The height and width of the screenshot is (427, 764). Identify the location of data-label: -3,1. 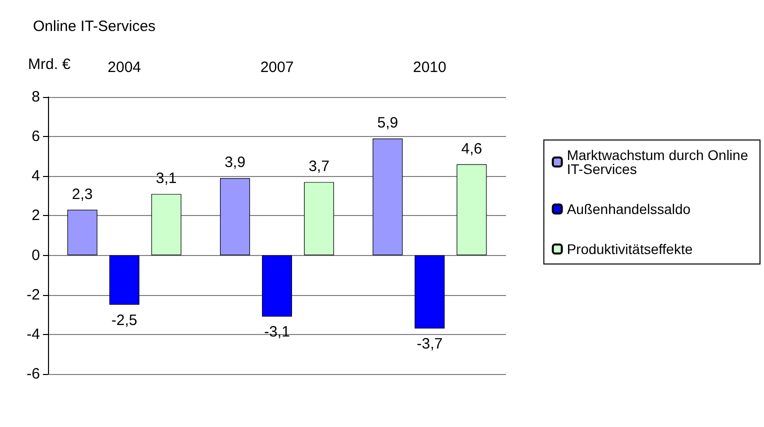
(277, 332).